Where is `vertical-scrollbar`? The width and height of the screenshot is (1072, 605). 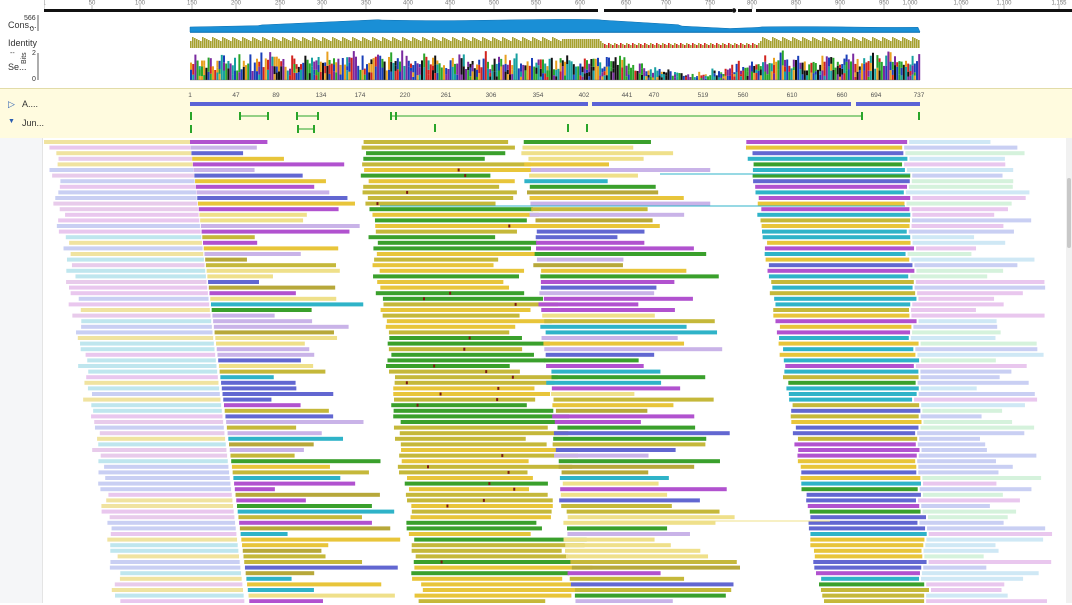
vertical-scrollbar is located at coordinates (1069, 370).